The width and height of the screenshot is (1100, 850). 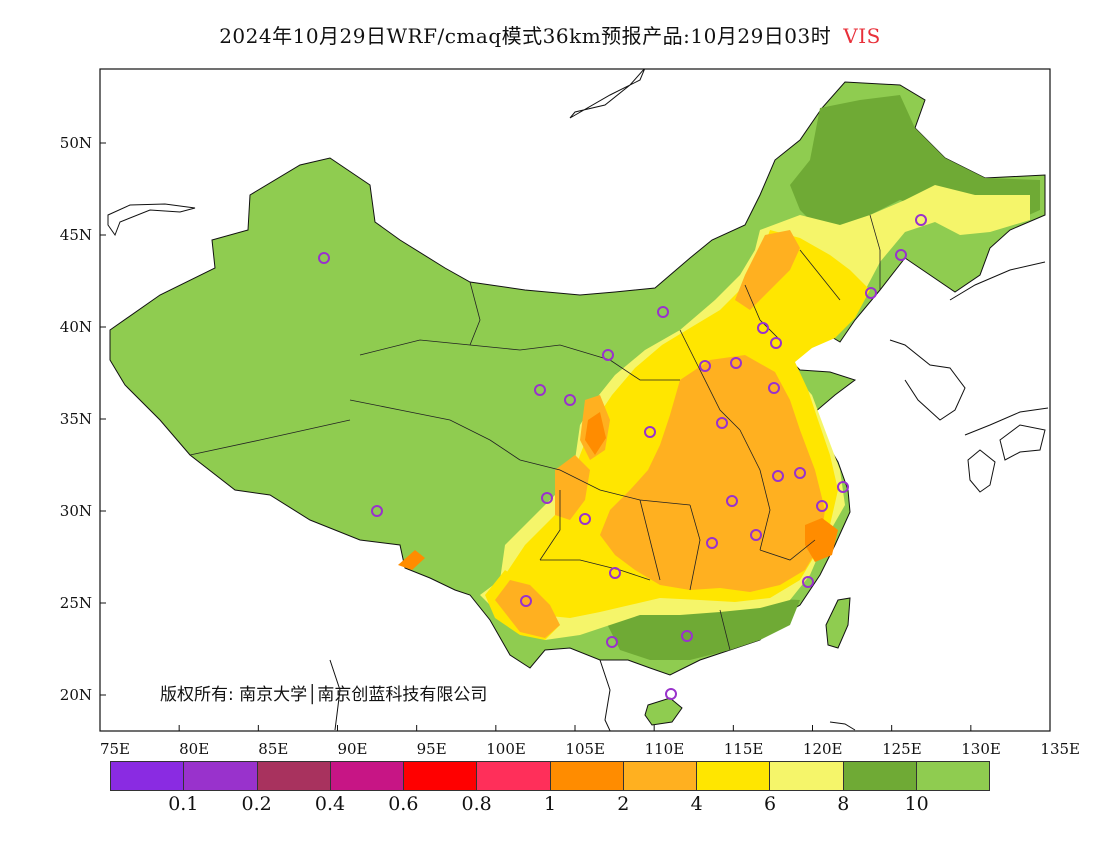 What do you see at coordinates (403, 804) in the screenshot?
I see `legend-label: 0.6` at bounding box center [403, 804].